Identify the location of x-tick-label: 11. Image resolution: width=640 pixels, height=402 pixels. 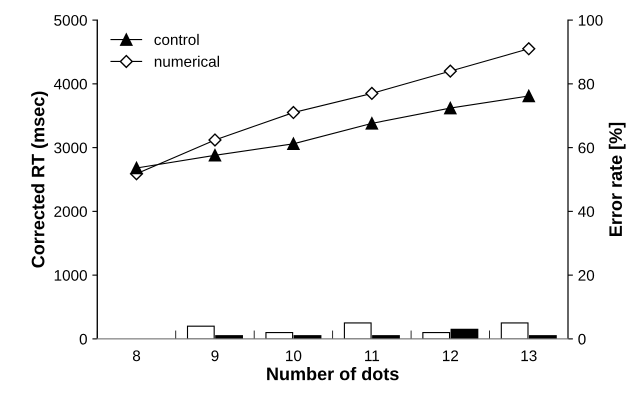
(372, 356).